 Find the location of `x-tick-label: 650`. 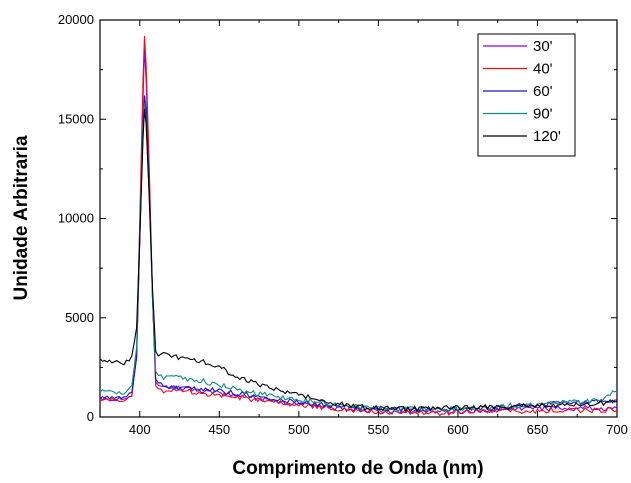

x-tick-label: 650 is located at coordinates (538, 429).